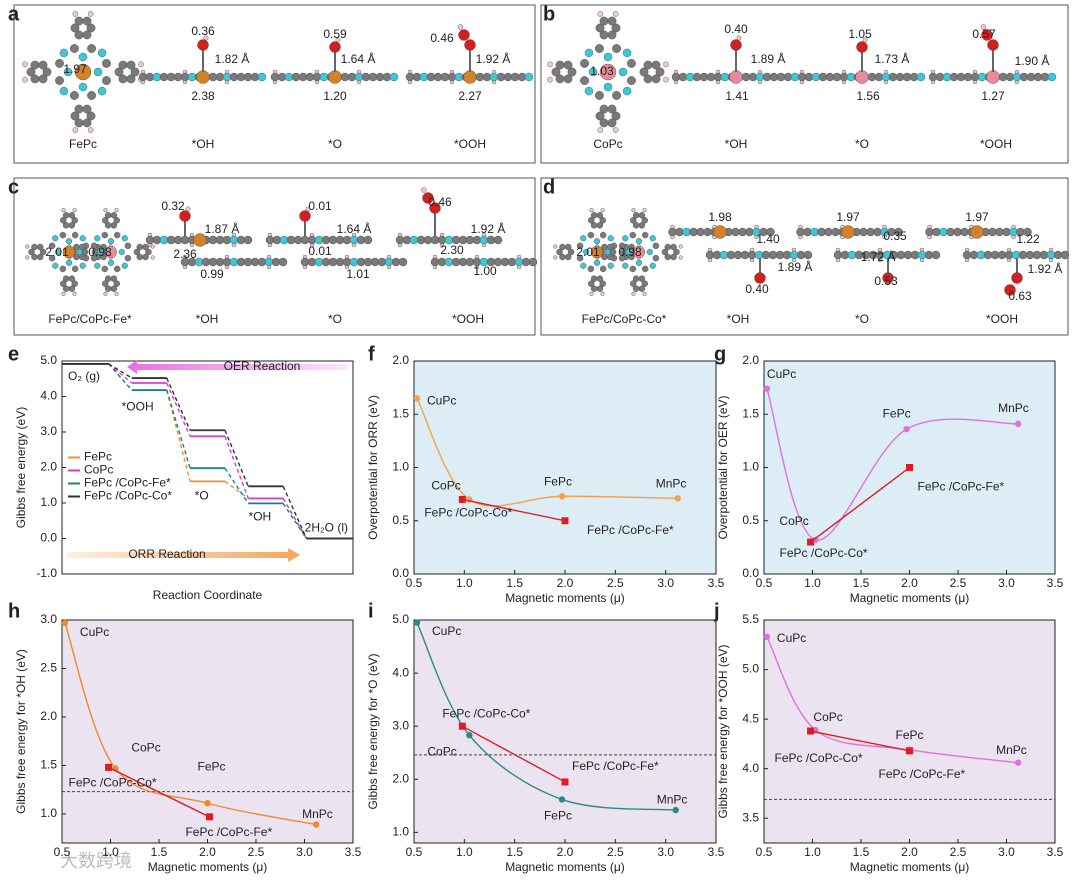 The height and width of the screenshot is (885, 1080). Describe the element at coordinates (208, 595) in the screenshot. I see `x-axis-label: Reaction Coordinate` at that location.